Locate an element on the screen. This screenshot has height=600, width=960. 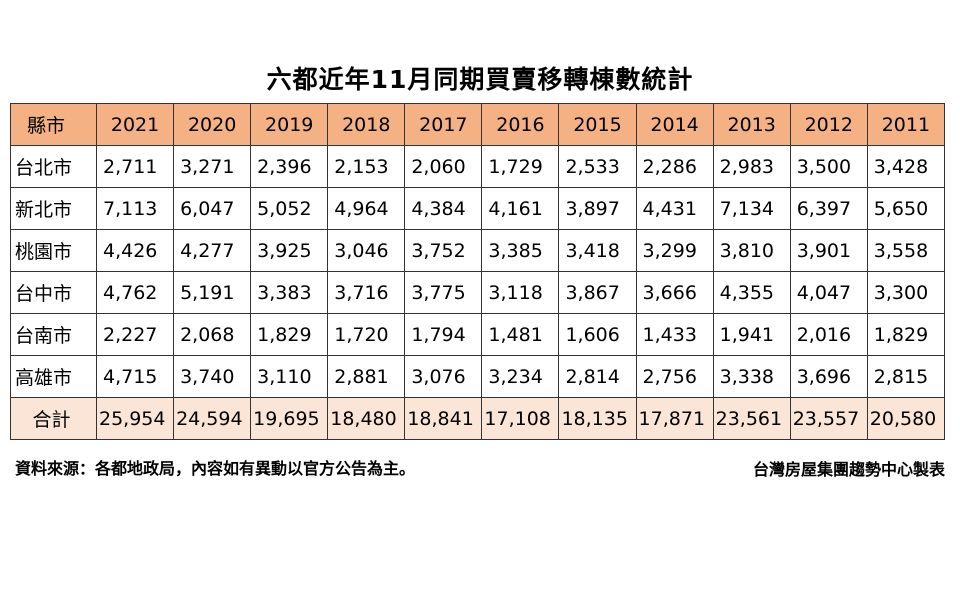
row-label: 合計 is located at coordinates (53, 418).